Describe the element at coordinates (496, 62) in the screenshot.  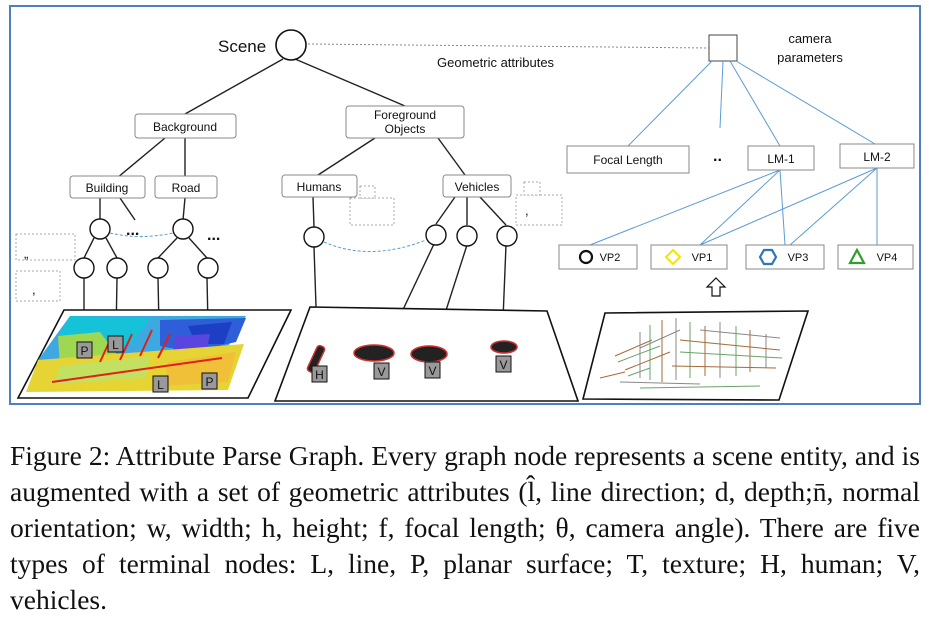
I see `geometric-attributes-label: Geometric attributes` at that location.